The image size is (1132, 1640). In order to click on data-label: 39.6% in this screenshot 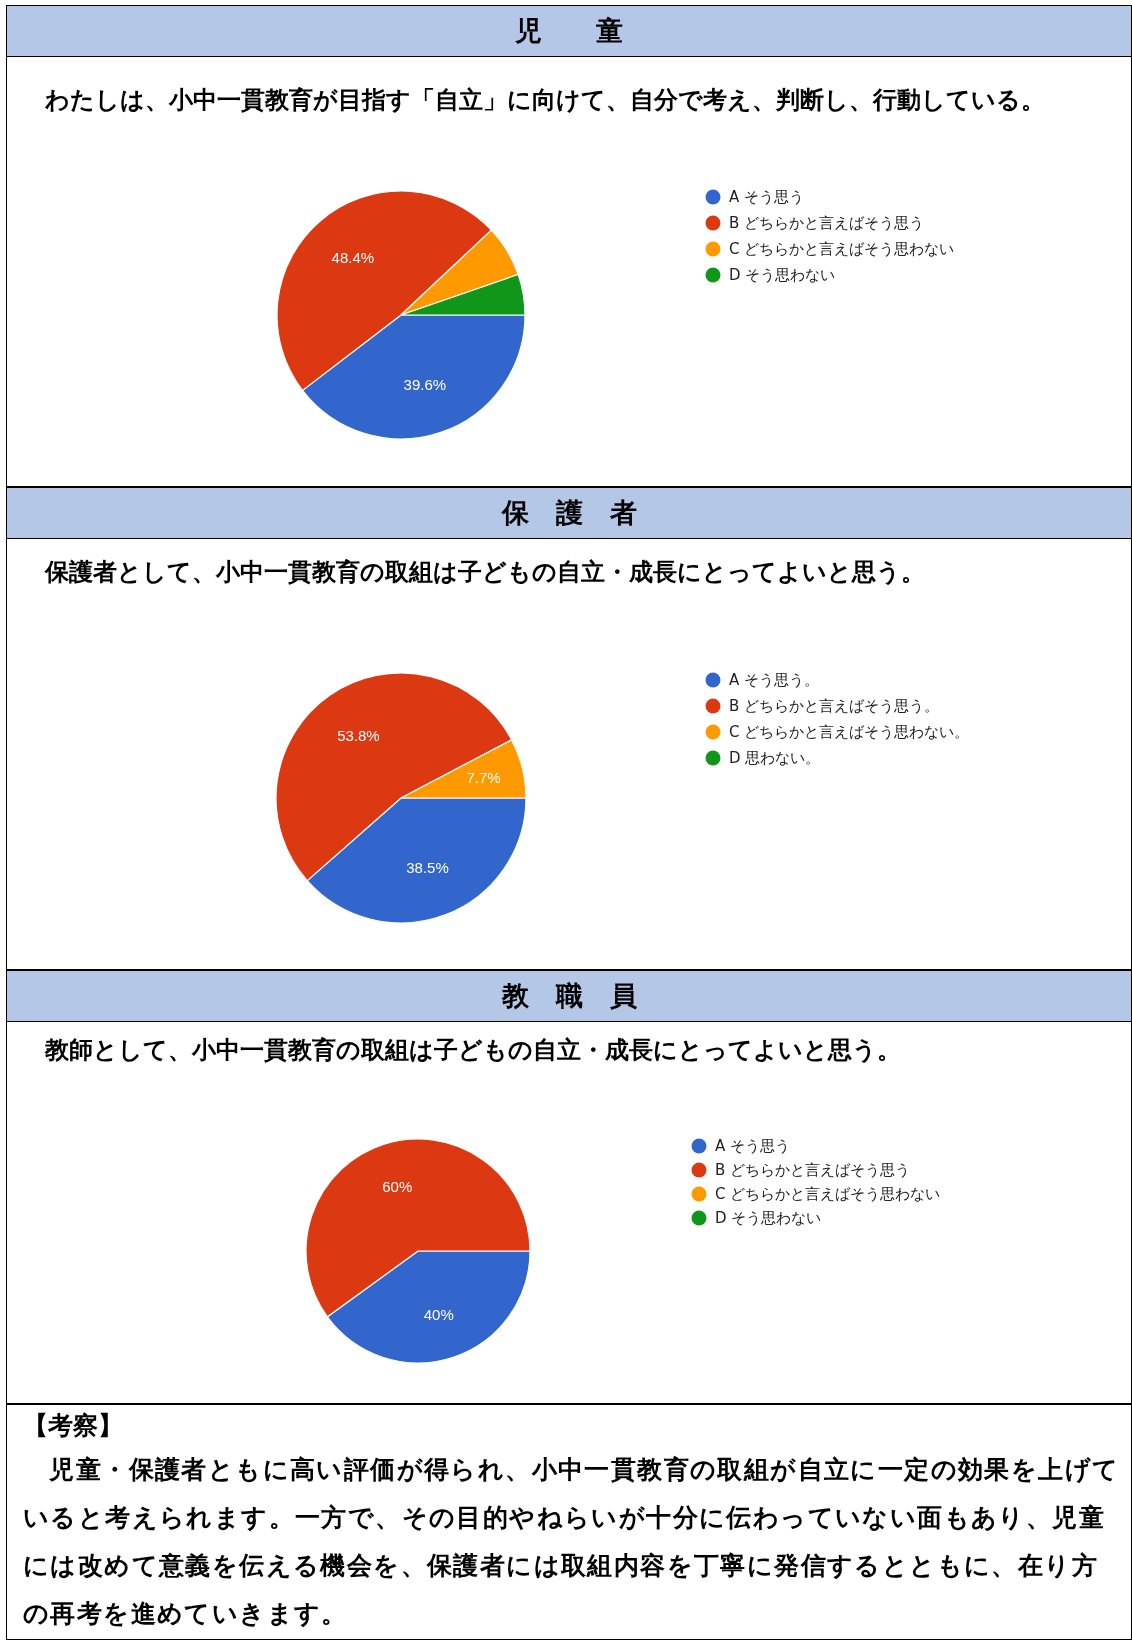, I will do `click(425, 385)`.